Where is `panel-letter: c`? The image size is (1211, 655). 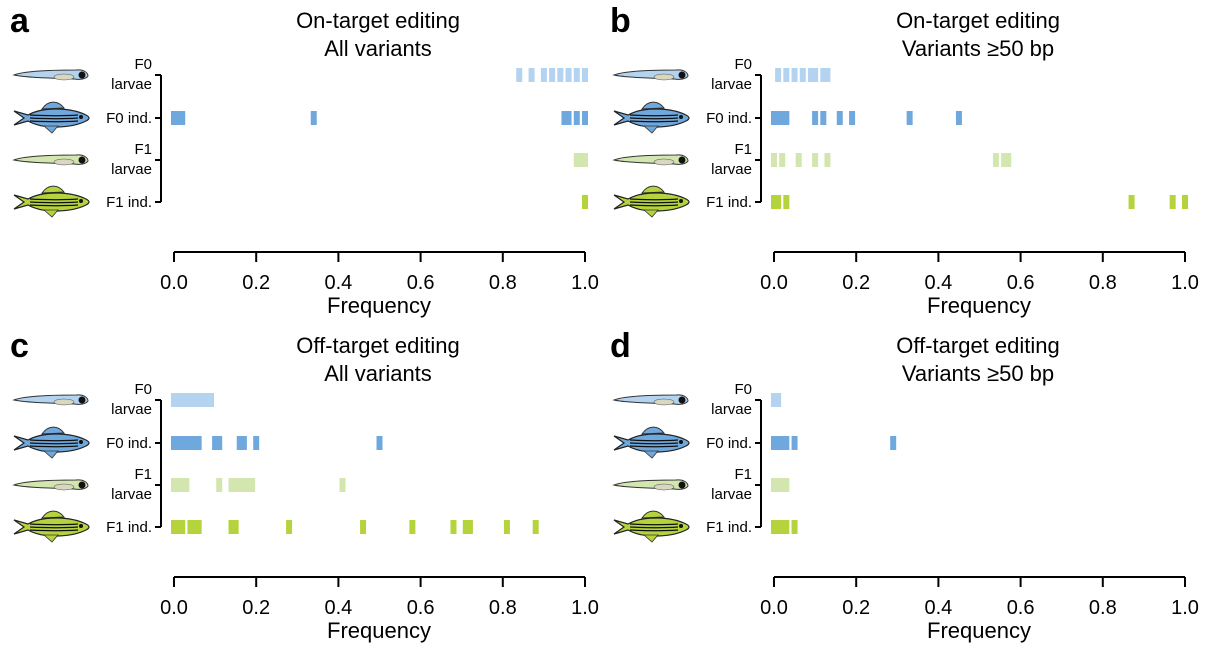 panel-letter: c is located at coordinates (19, 346).